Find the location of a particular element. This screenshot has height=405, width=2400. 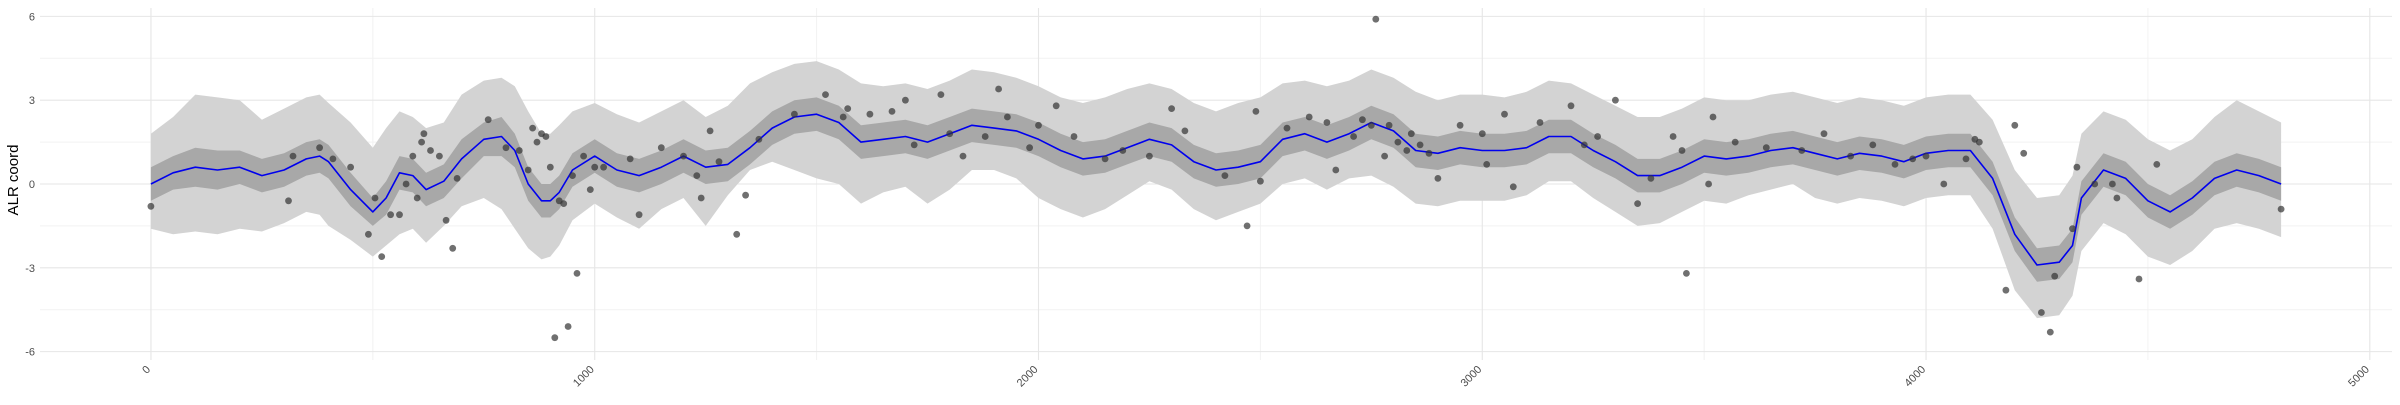

y-tick-label: 3 is located at coordinates (32, 101).